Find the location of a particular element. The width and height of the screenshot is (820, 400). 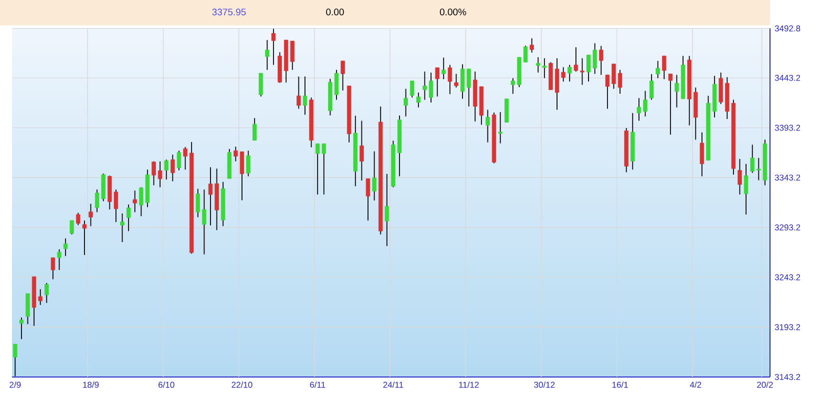

x-tick-label: 30/12 is located at coordinates (544, 385).